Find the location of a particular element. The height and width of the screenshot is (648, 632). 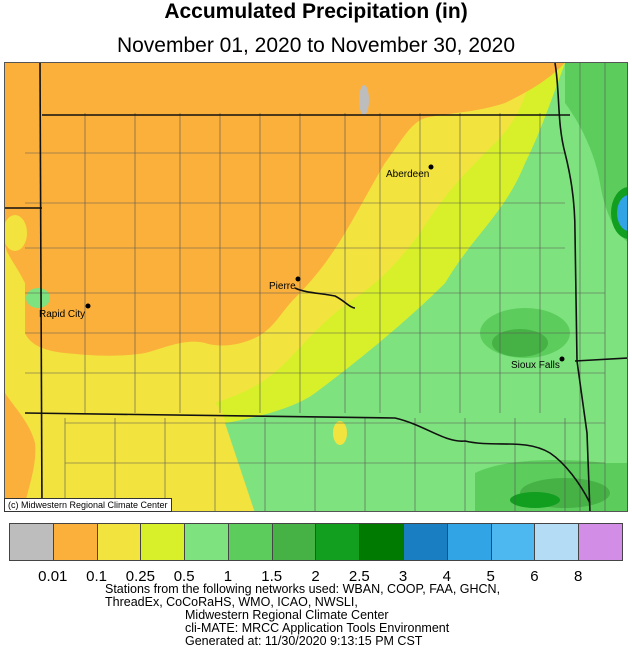

city-rapid-city: Rapid City is located at coordinates (65, 311).